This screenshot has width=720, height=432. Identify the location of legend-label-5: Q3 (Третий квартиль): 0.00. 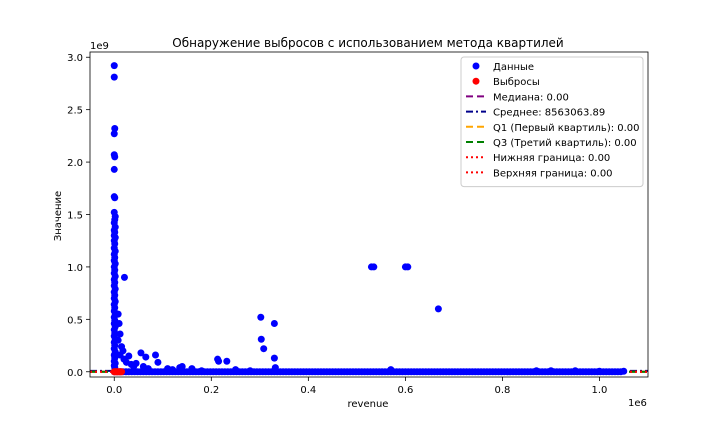
(565, 143).